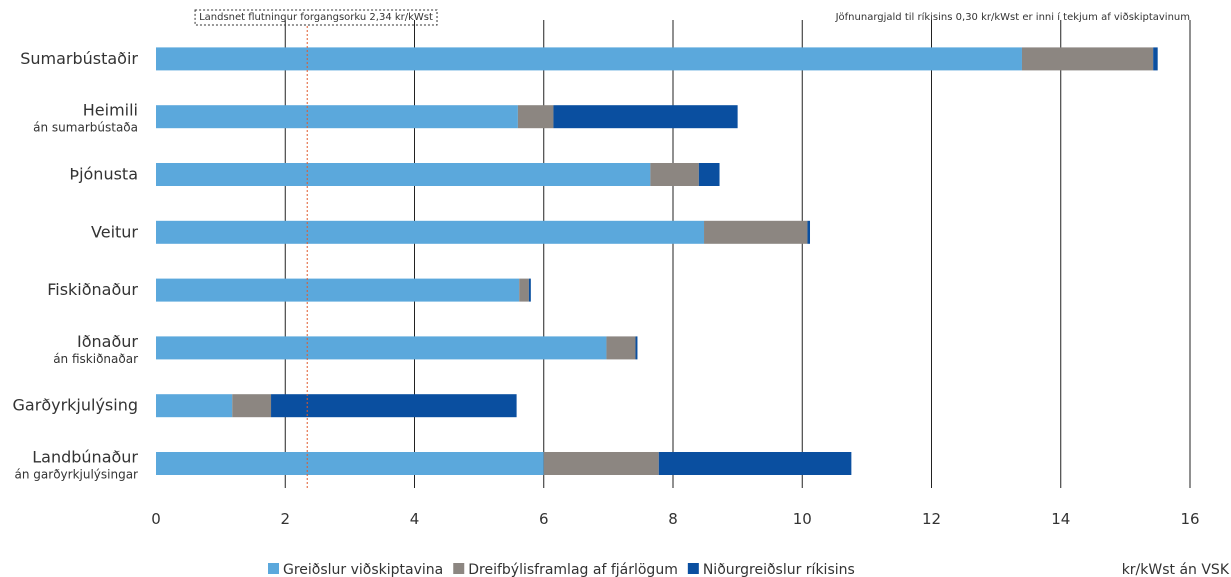  Describe the element at coordinates (415, 519) in the screenshot. I see `x-tick-label: 4` at that location.